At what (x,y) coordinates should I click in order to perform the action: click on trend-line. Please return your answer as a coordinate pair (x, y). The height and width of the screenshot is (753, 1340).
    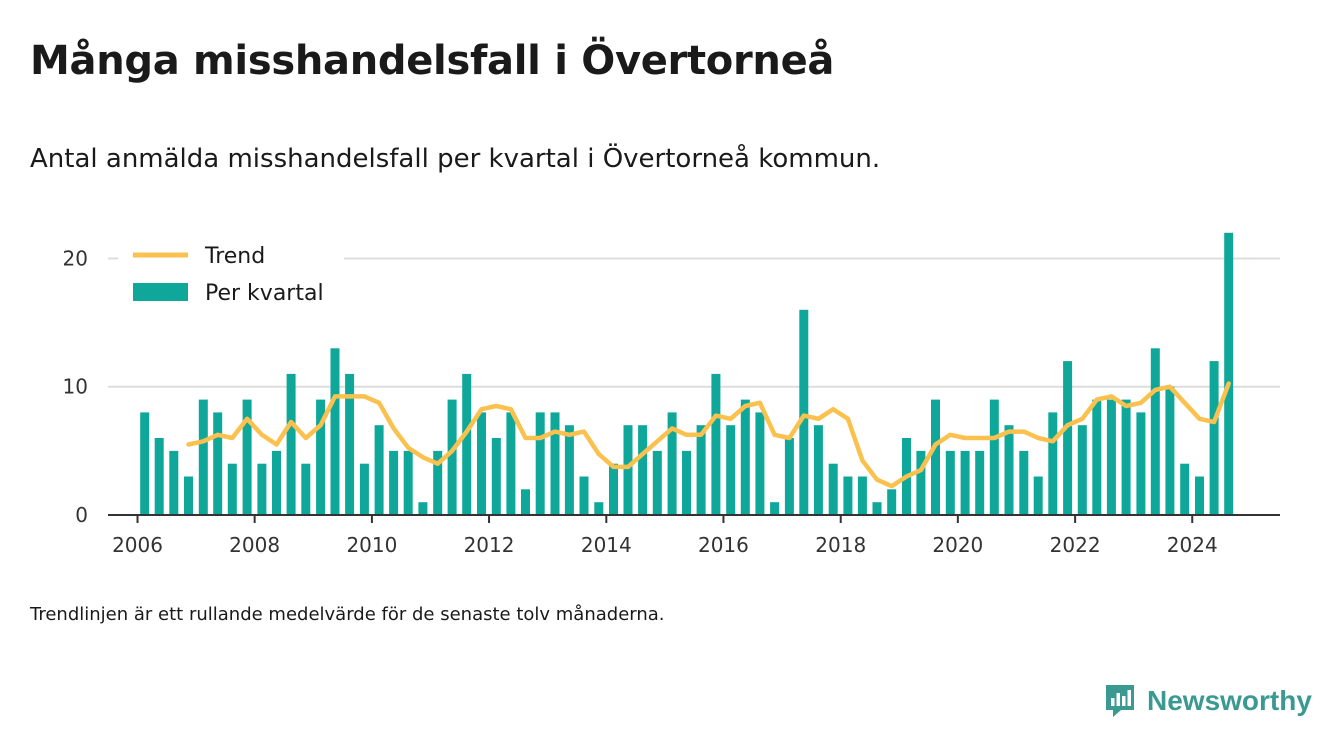
    Looking at the image, I should click on (708, 435).